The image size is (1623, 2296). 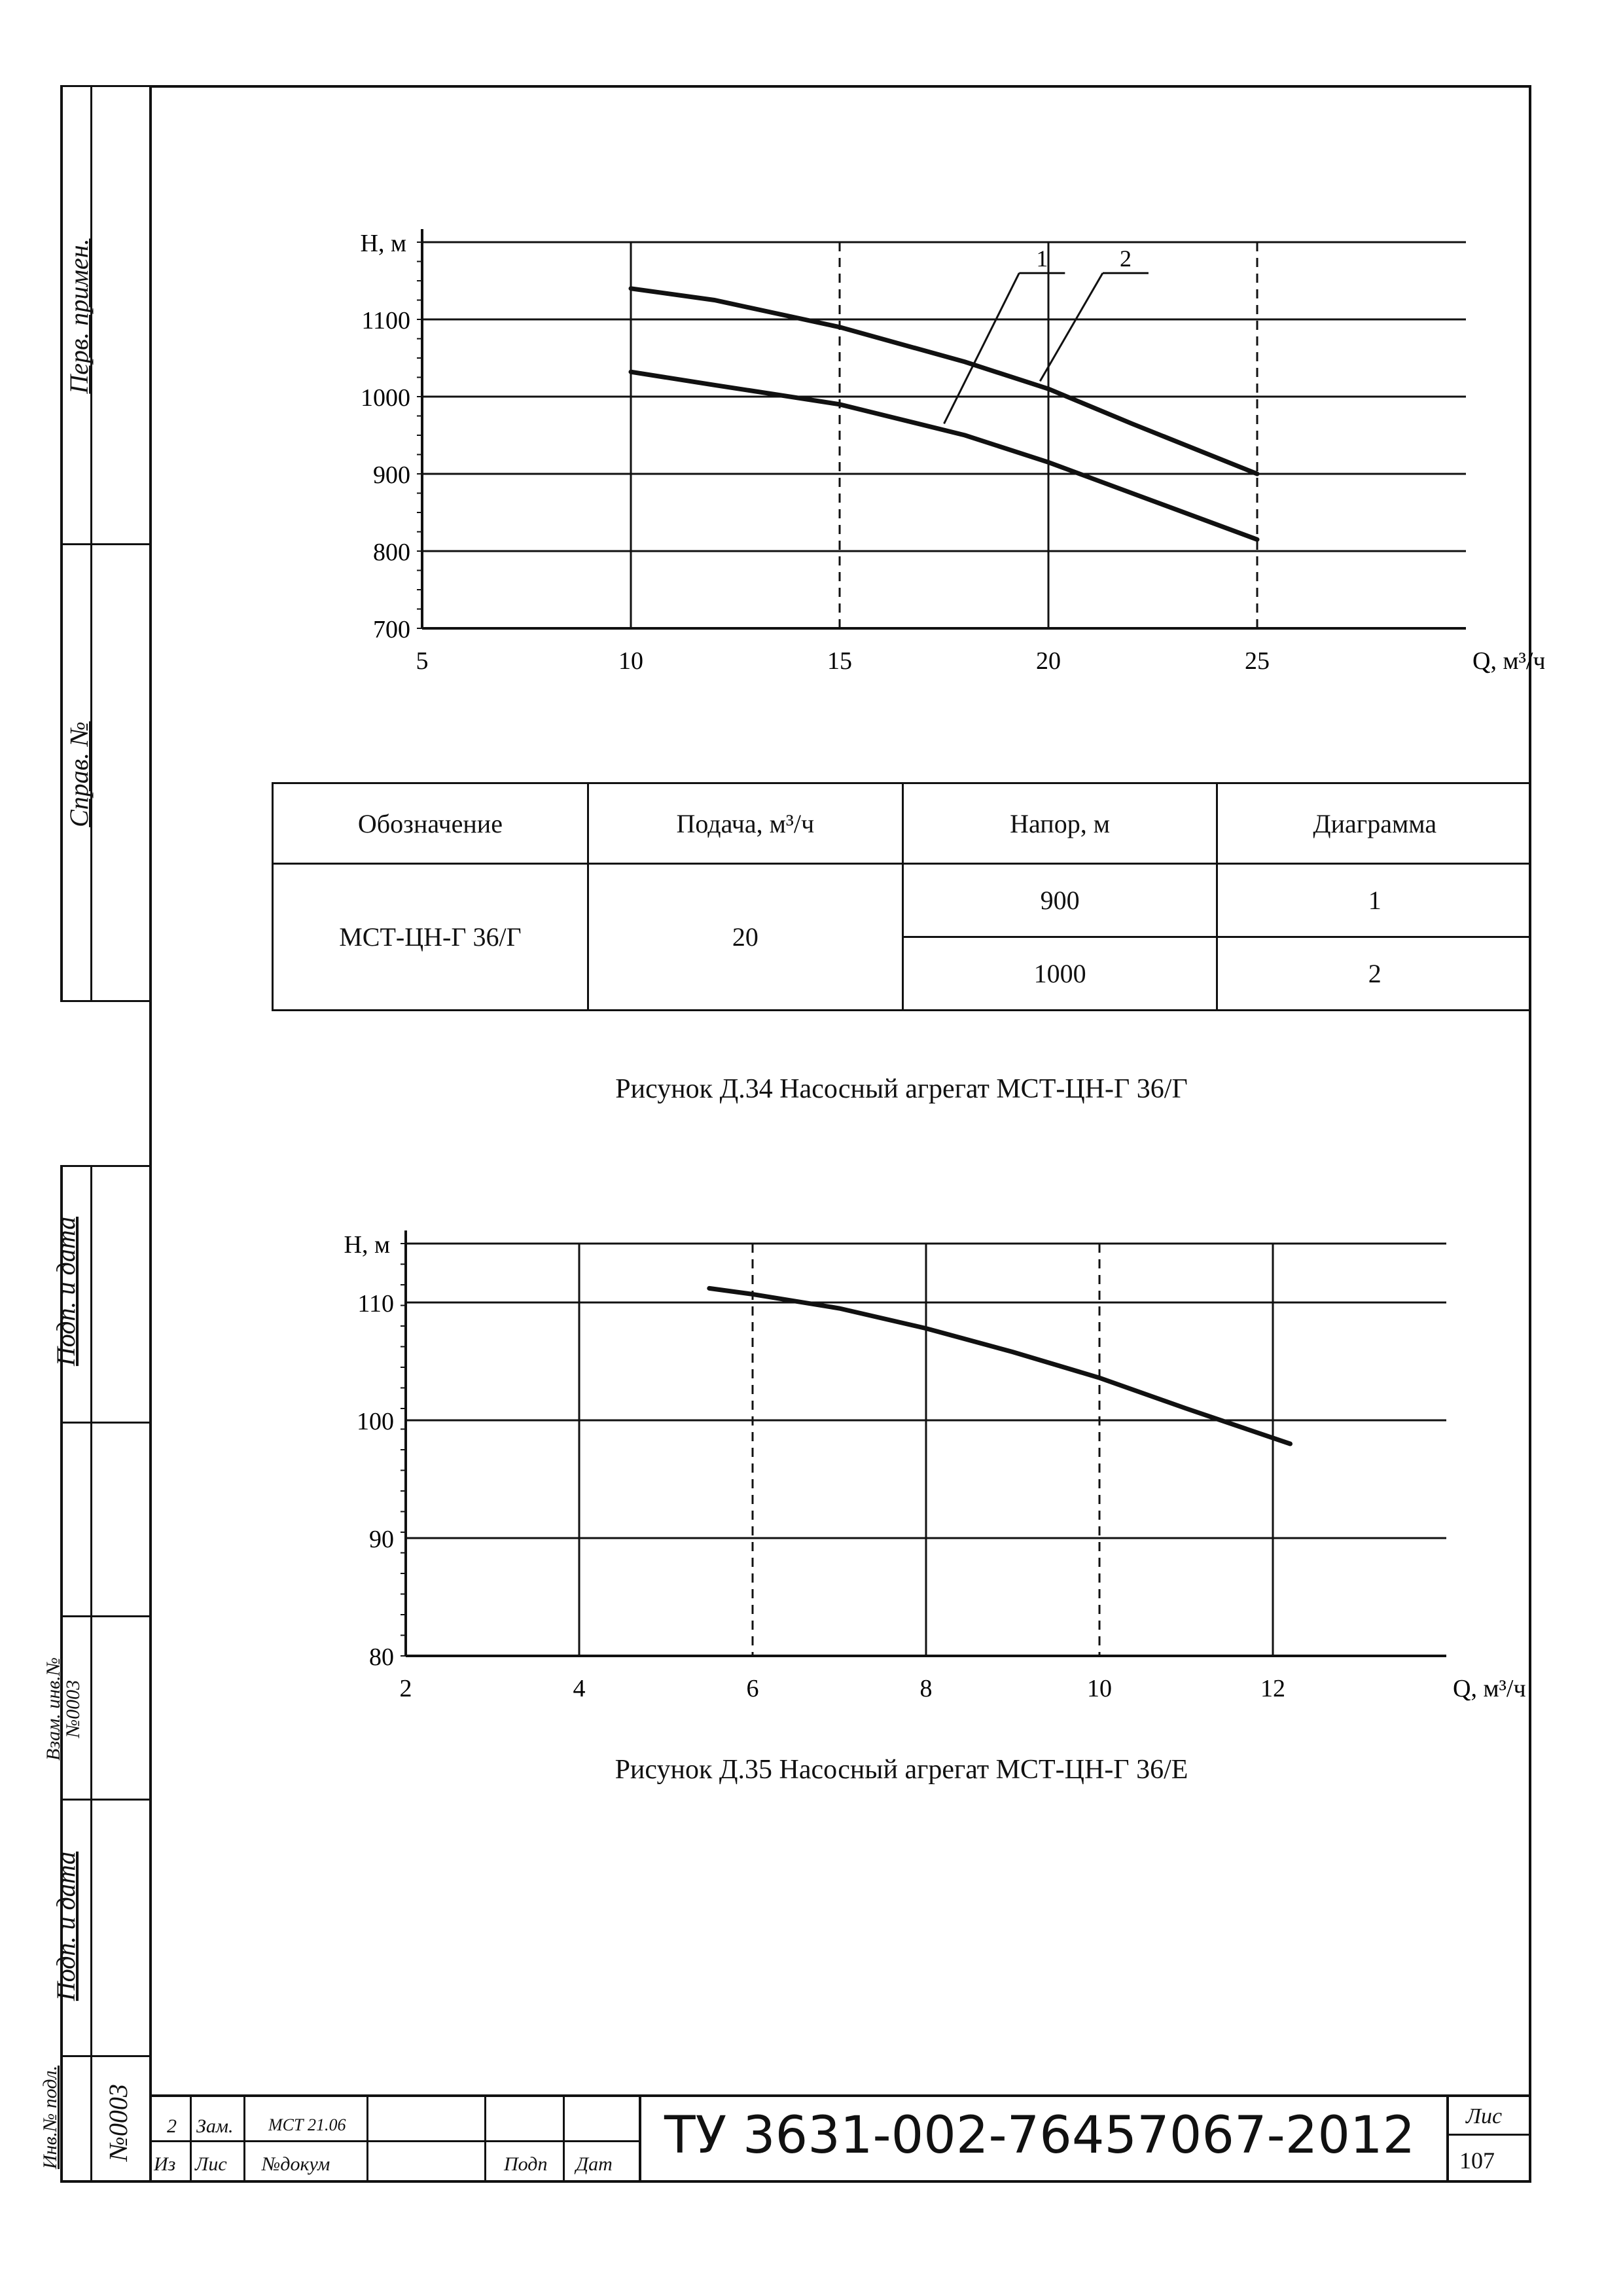 I want to click on chart-1-svg: 700 800 900 1000 1100 5 10 15 20 25 Н, м Q, м³/ч 1 2, so click(x=954, y=452).